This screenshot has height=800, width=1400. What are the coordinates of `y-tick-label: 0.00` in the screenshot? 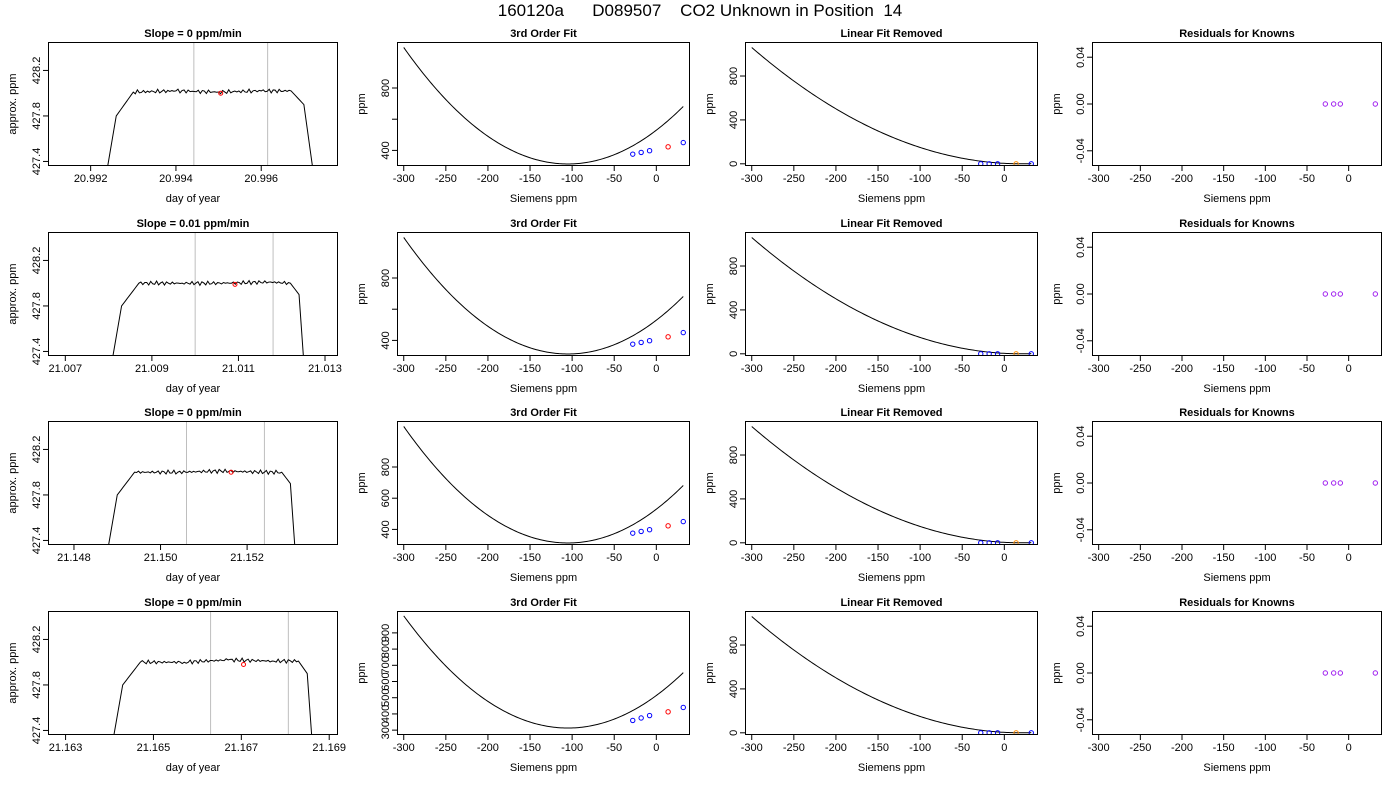 It's located at (1081, 293).